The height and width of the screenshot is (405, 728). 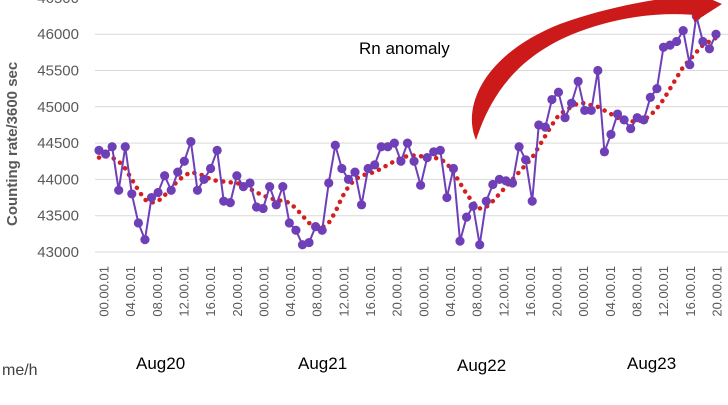 I want to click on anomaly-arrow, so click(x=596, y=70).